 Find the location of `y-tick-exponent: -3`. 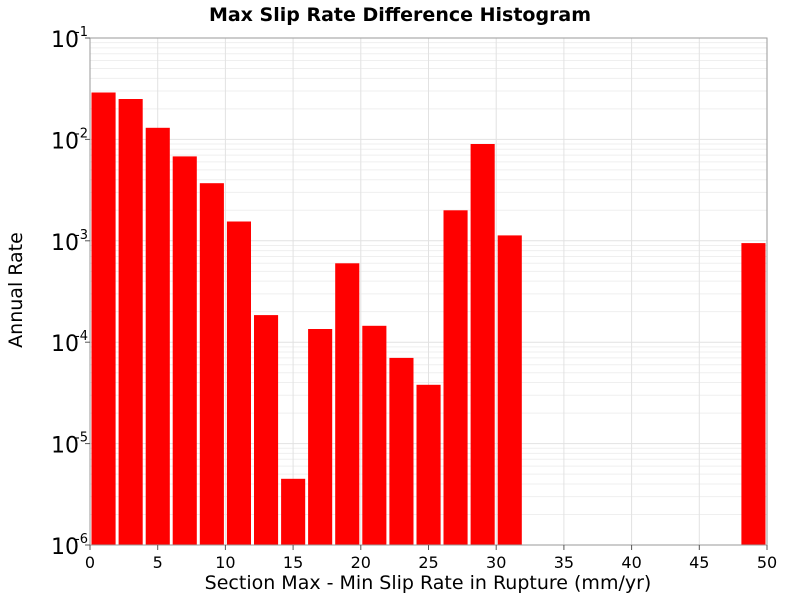

y-tick-exponent: -3 is located at coordinates (81, 235).